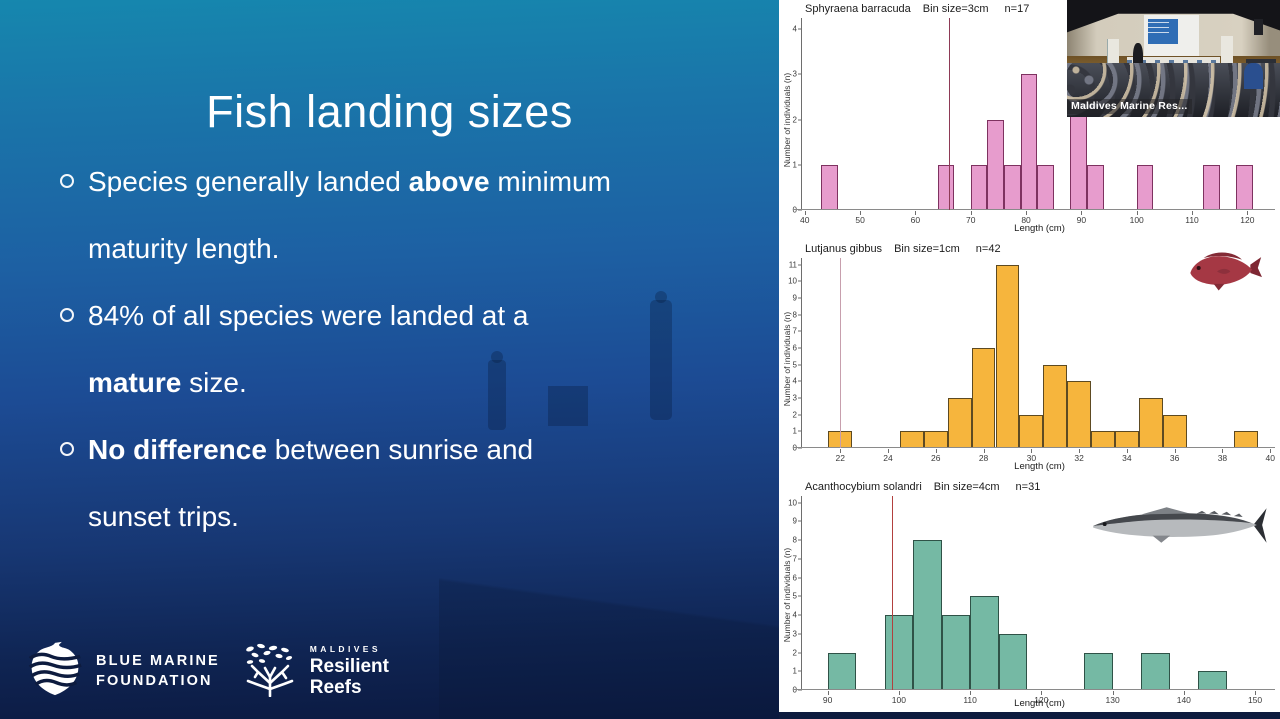 The height and width of the screenshot is (719, 1280). I want to click on x-tick-label: 80, so click(1026, 220).